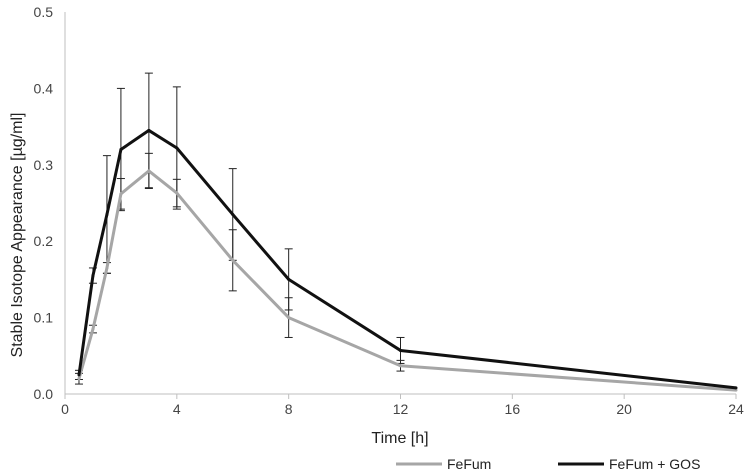 The width and height of the screenshot is (749, 475). I want to click on legend: FeFum FeFum + GOS, so click(548, 464).